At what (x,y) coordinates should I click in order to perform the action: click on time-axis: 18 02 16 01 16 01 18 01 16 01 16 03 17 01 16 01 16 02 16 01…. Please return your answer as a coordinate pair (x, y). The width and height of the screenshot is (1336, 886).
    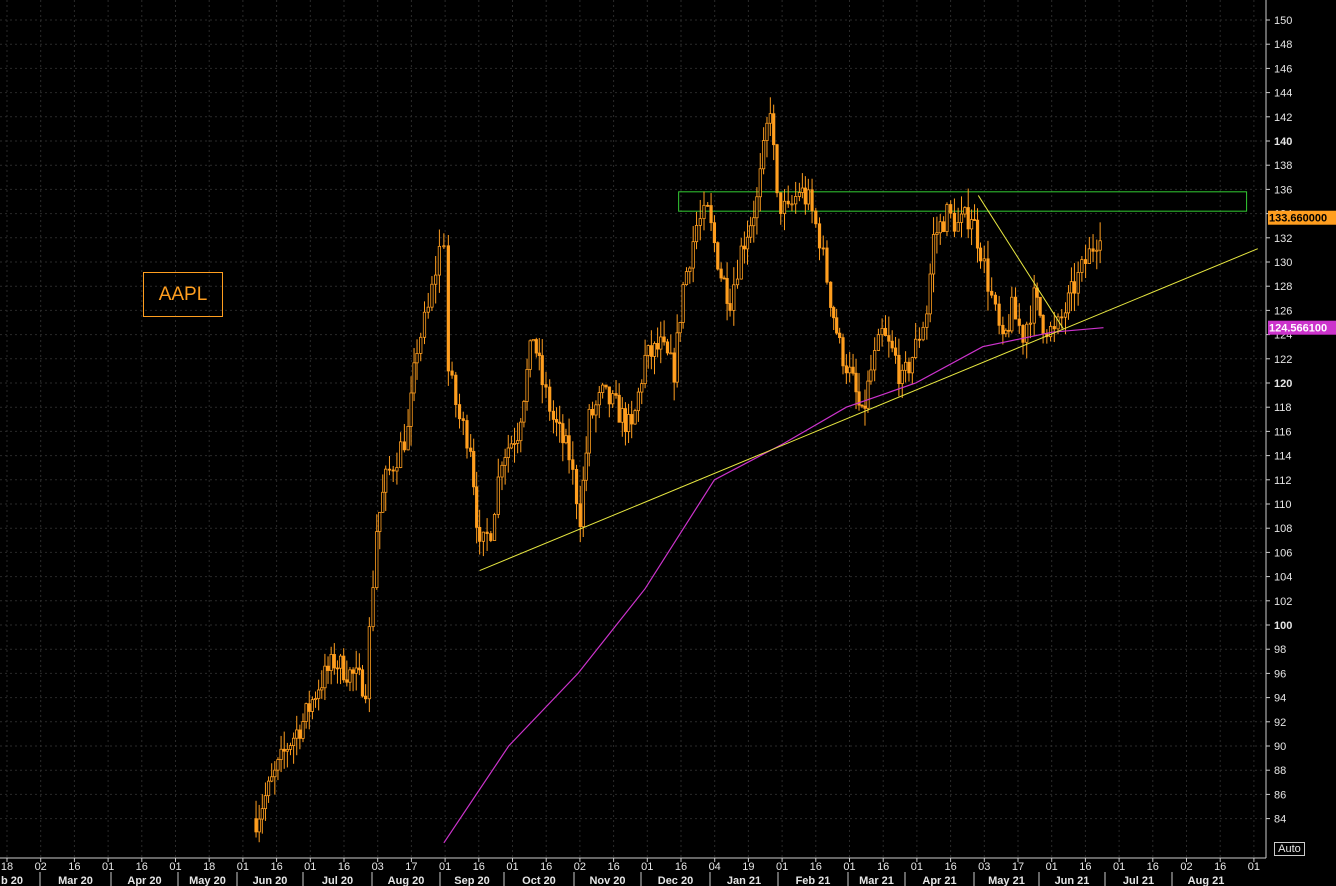
    Looking at the image, I should click on (633, 871).